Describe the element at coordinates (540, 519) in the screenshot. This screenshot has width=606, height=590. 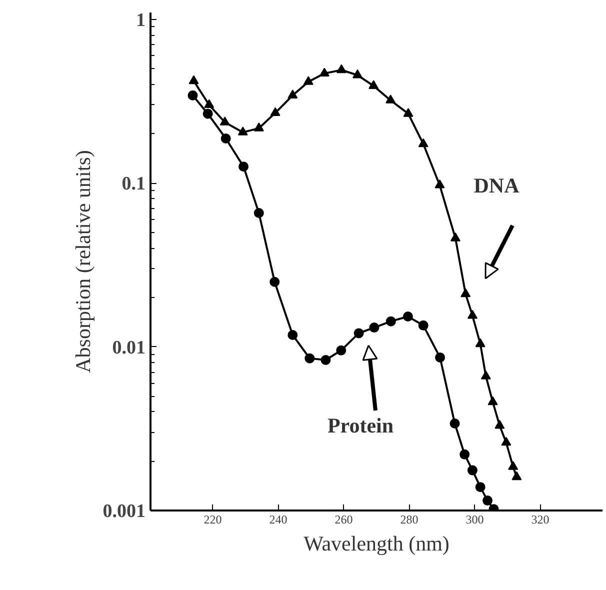
I see `x-tick-label: 320` at that location.